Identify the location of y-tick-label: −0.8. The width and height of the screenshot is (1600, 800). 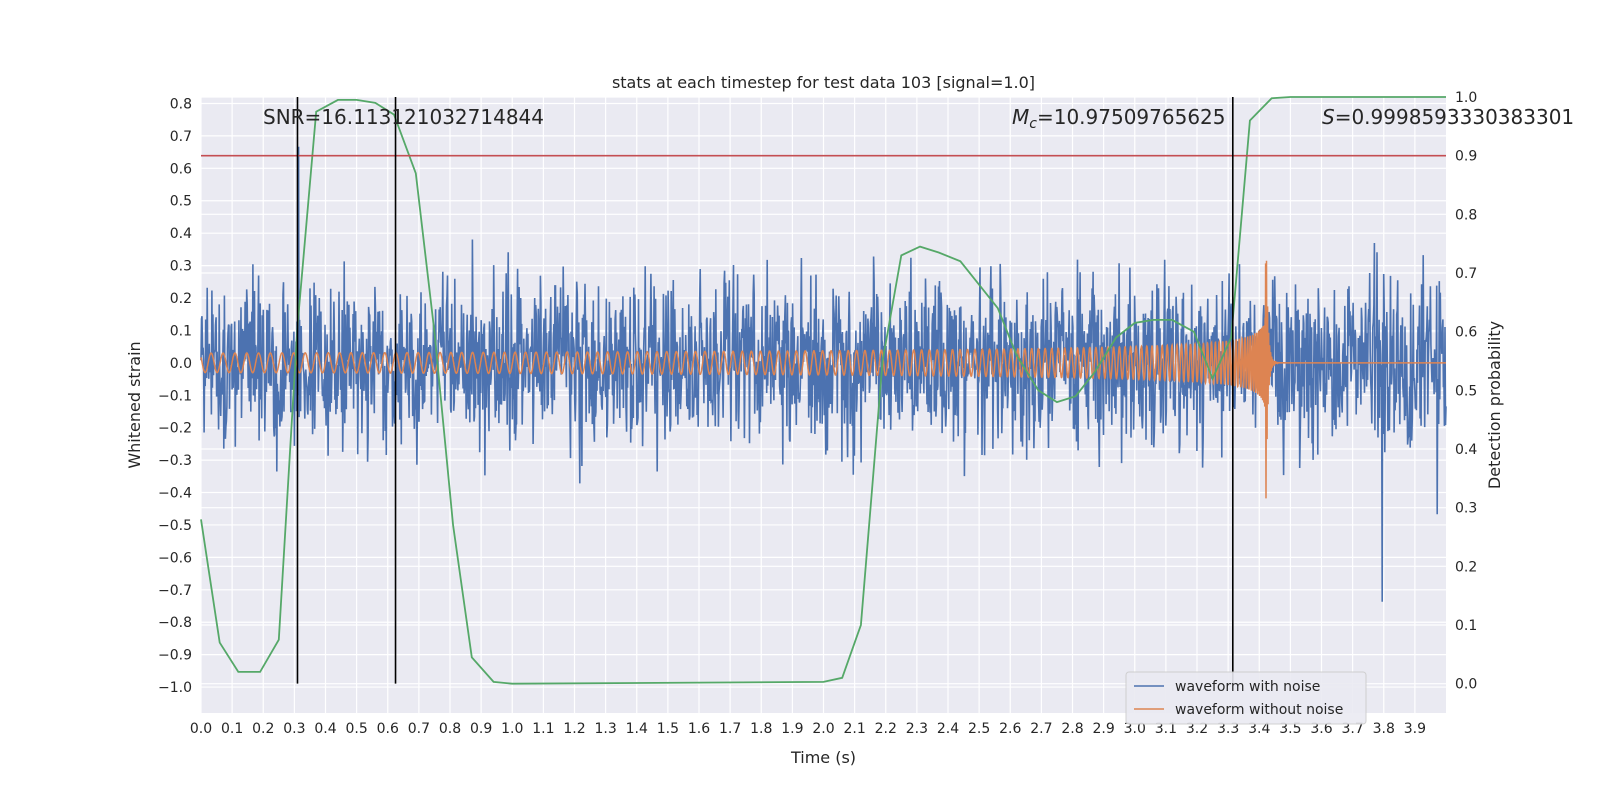
(175, 623).